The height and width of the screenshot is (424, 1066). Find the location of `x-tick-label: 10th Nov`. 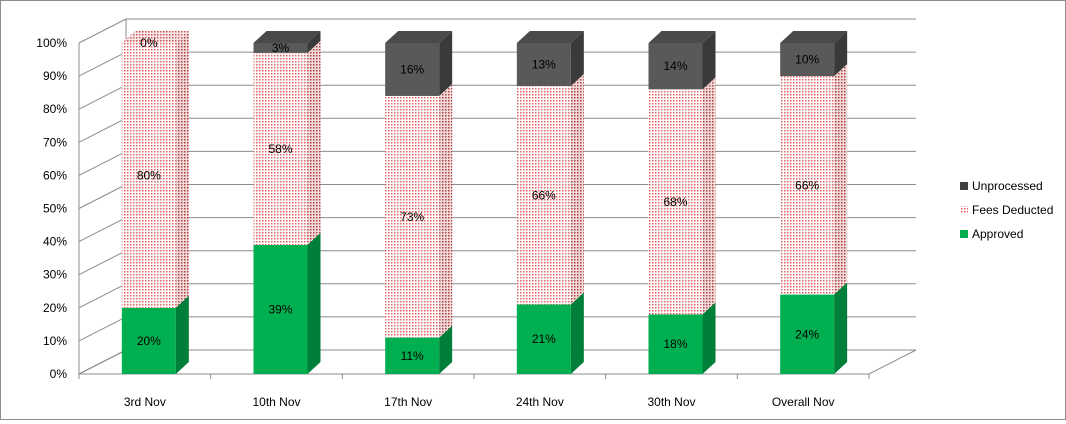

x-tick-label: 10th Nov is located at coordinates (276, 402).